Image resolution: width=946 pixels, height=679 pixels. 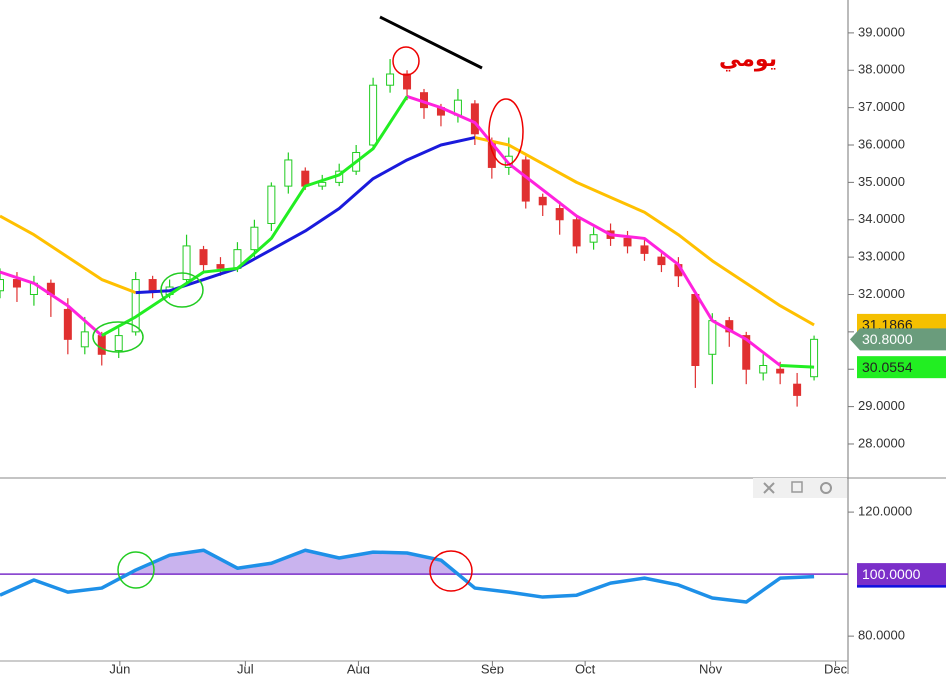 I want to click on y-tick-label: 120.0000, so click(x=885, y=511).